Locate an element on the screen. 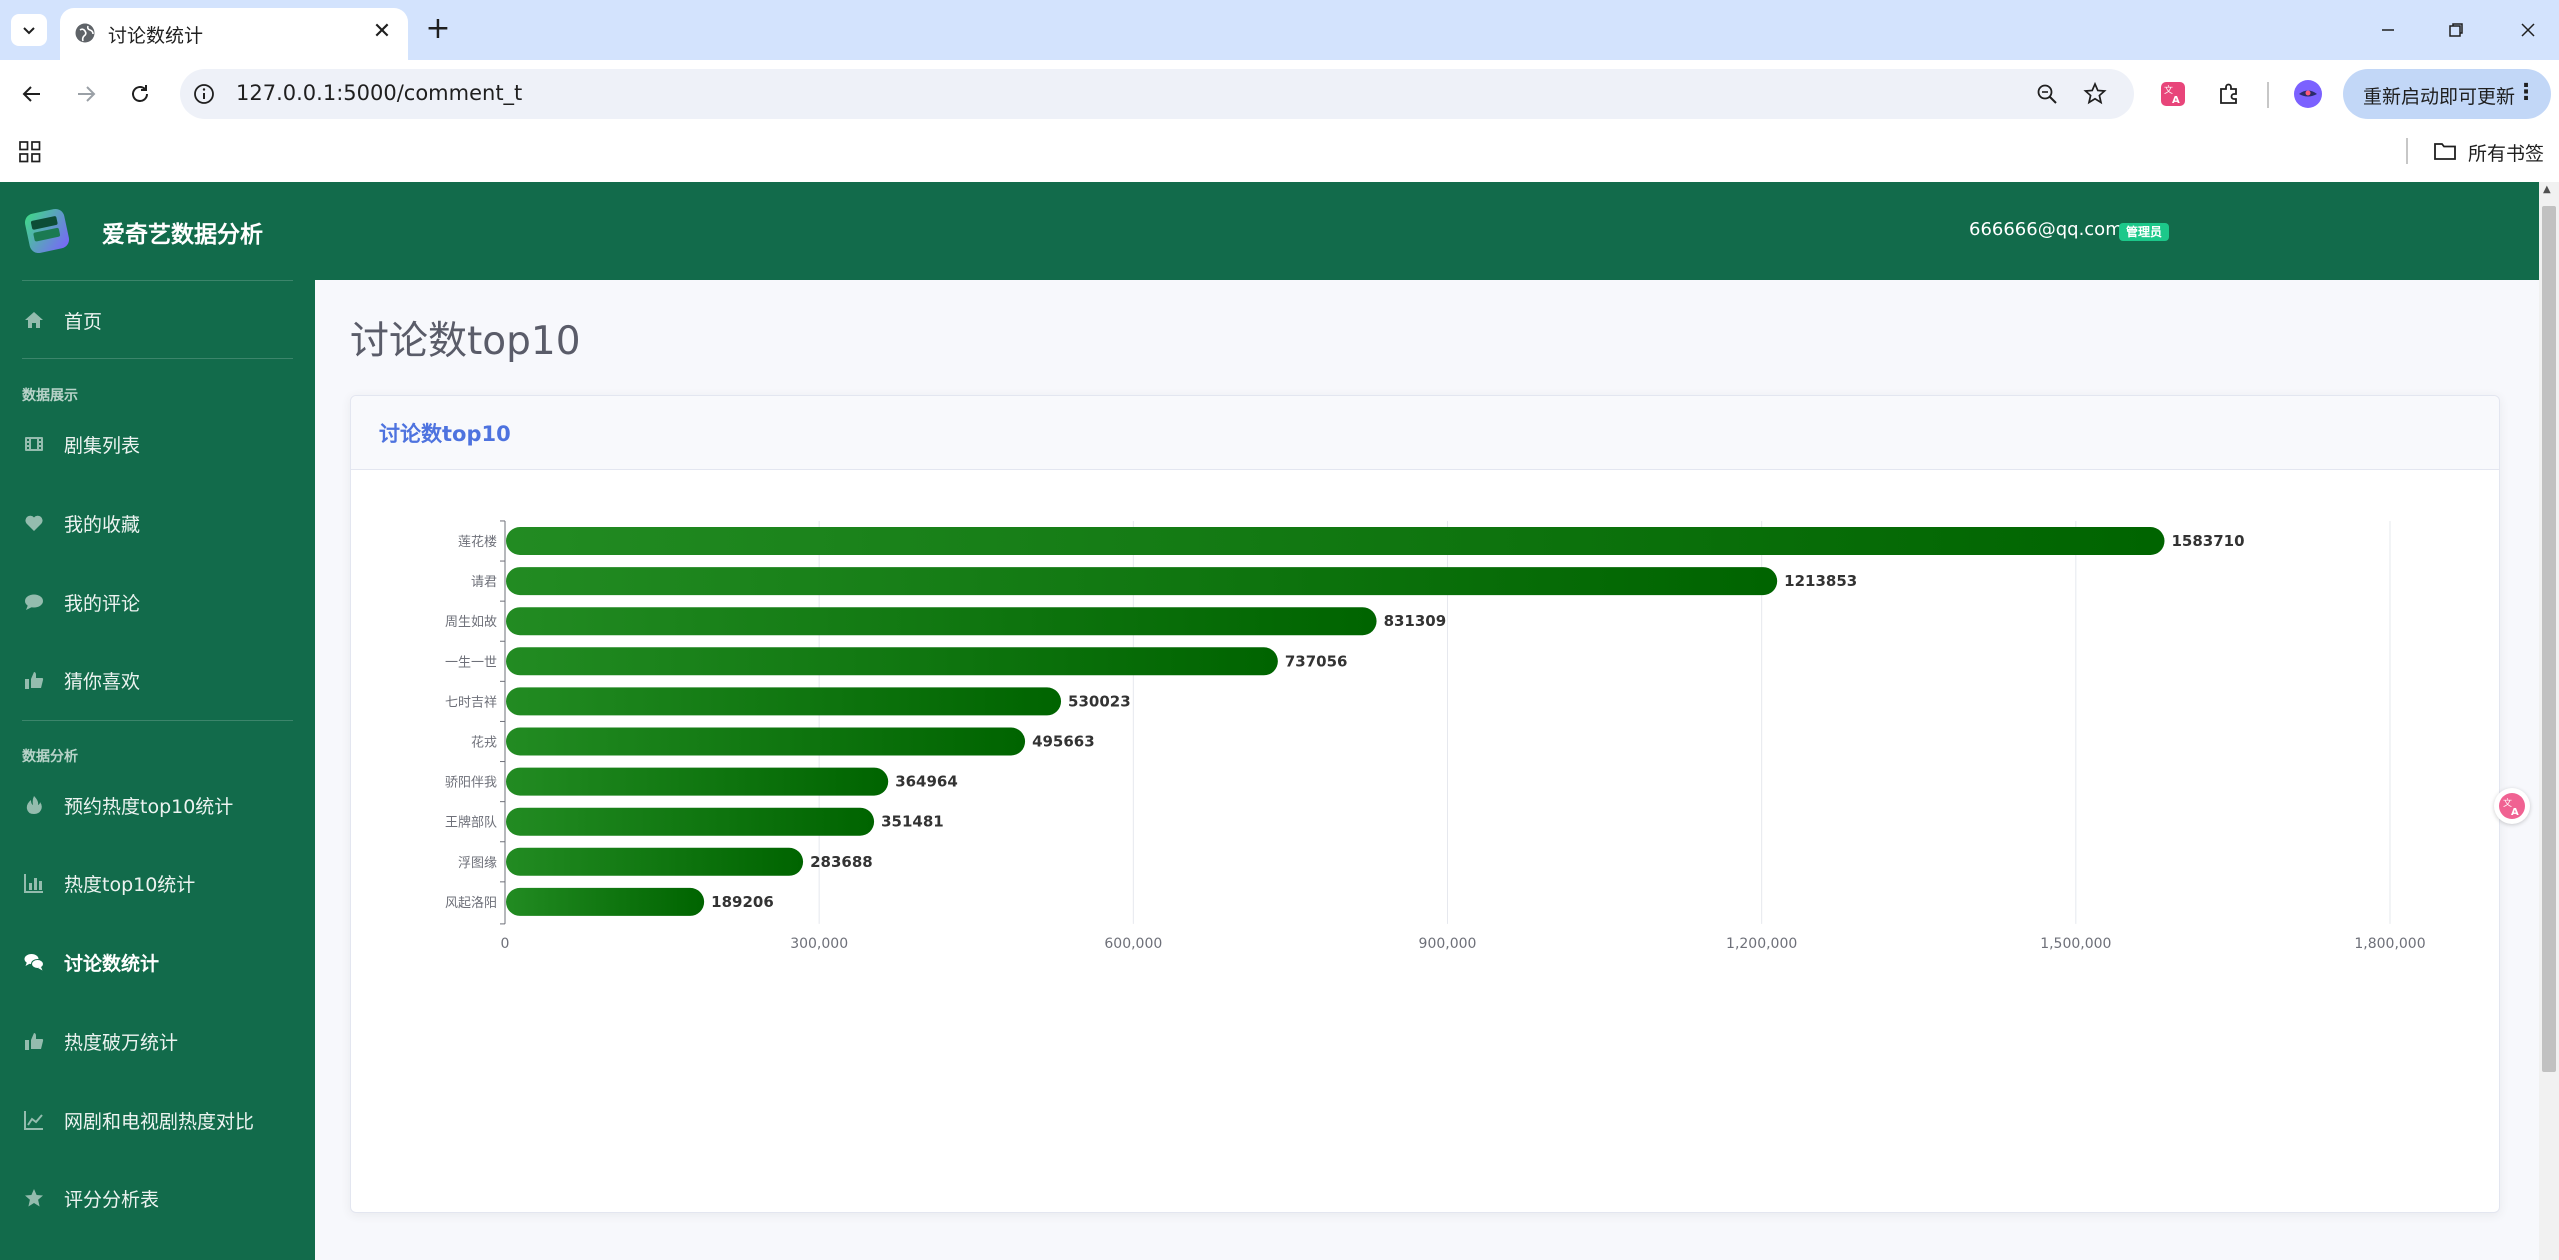  sidebar-item-episodes: 剧集列表 is located at coordinates (157, 444).